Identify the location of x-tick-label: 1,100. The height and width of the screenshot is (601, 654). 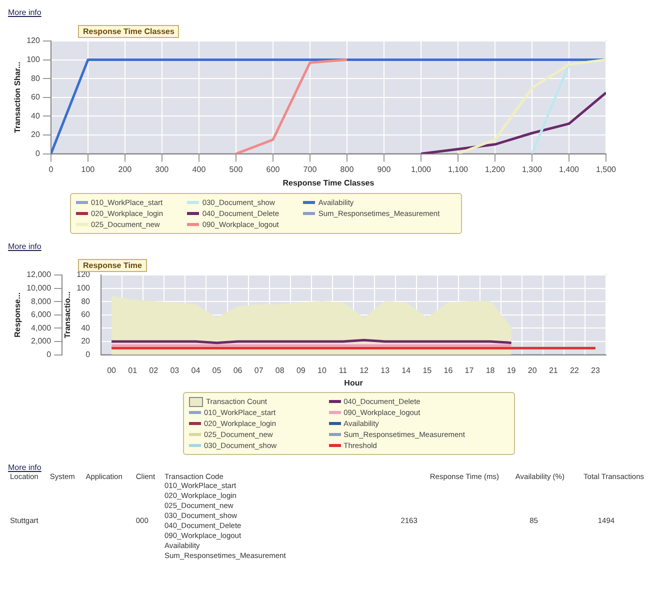
(458, 169).